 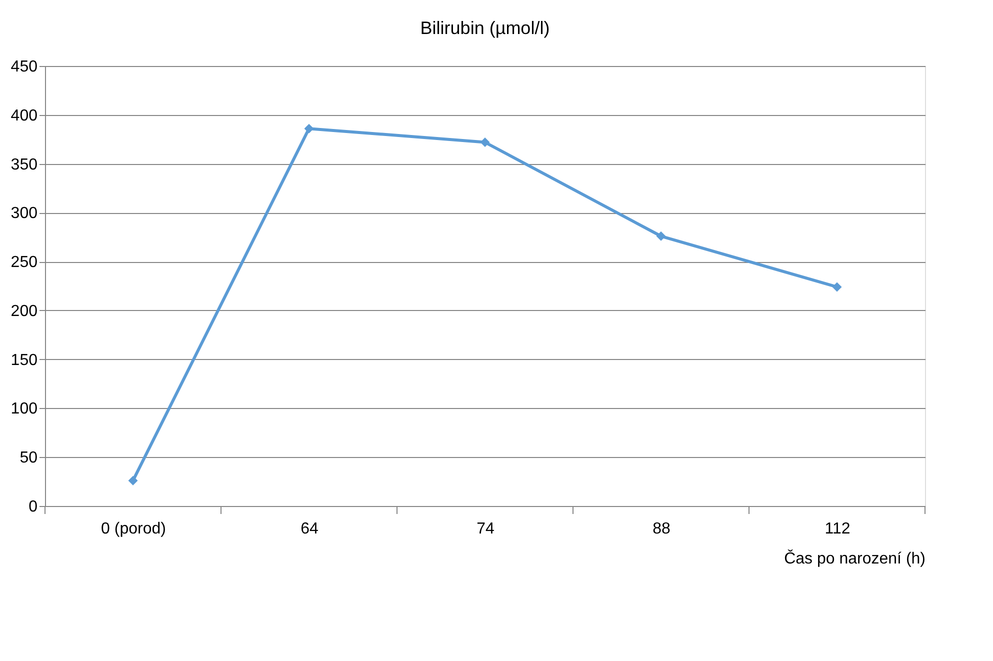 What do you see at coordinates (661, 529) in the screenshot?
I see `x-tick-label: 88` at bounding box center [661, 529].